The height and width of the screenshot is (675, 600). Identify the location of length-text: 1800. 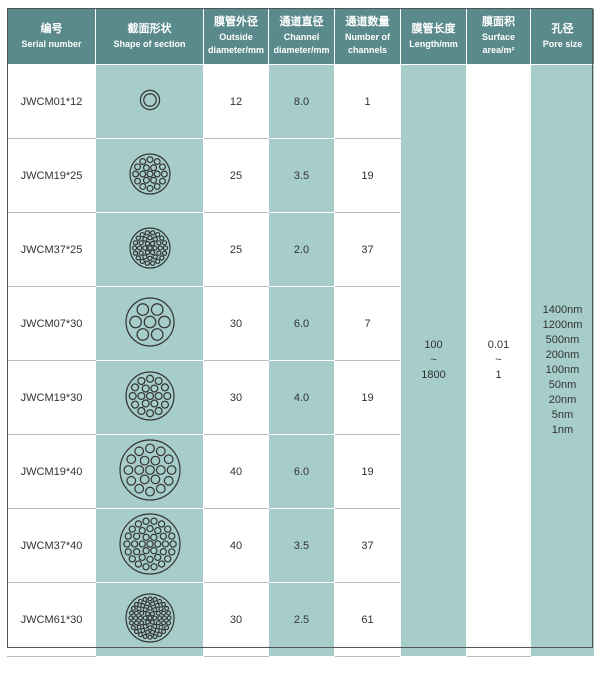
(433, 375).